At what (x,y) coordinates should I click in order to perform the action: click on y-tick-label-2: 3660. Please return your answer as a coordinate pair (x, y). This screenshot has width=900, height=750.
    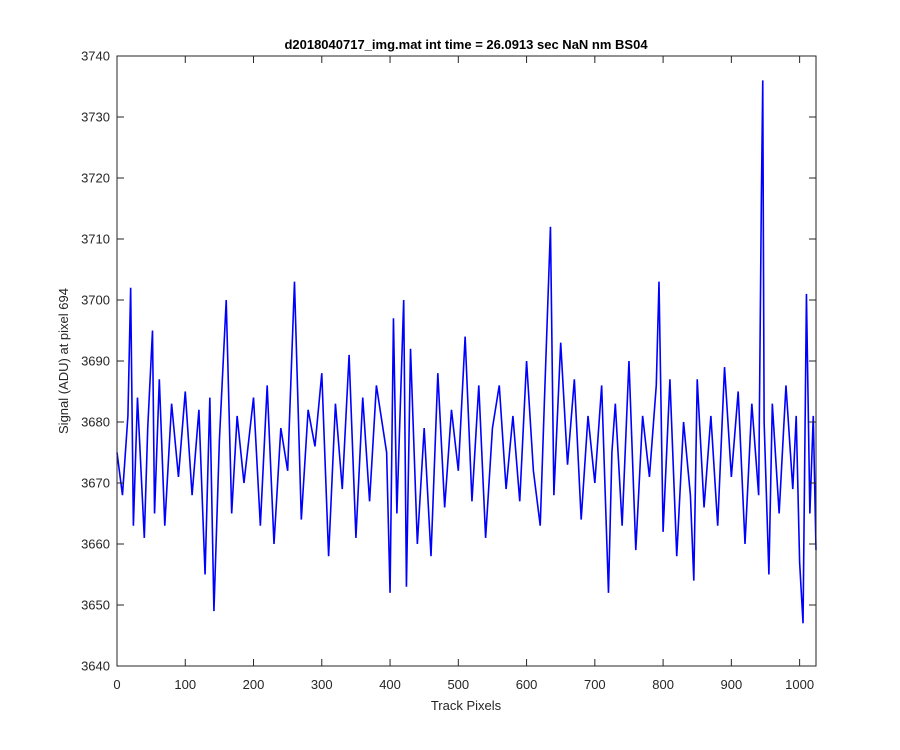
    Looking at the image, I should click on (95, 544).